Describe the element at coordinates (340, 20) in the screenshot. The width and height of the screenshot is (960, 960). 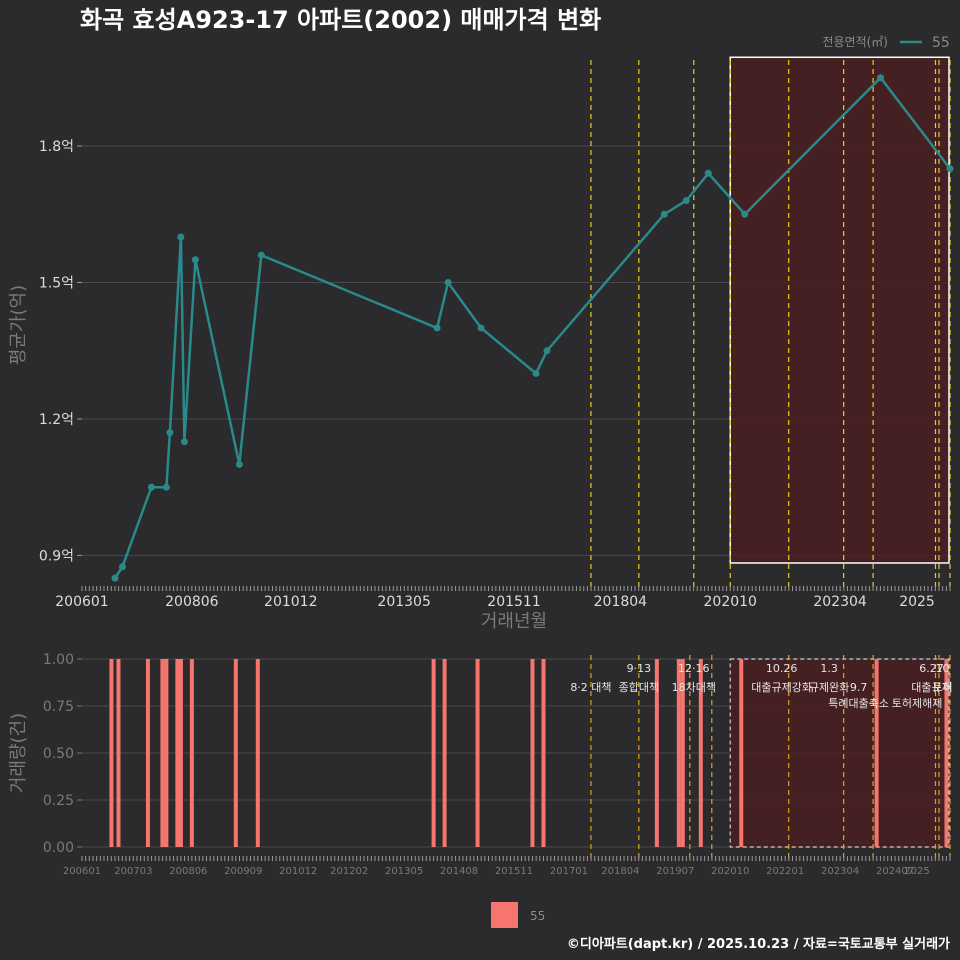
I see `chart-title: 화곡 효성A923-17 아파트(2002) 매매가격 변화` at that location.